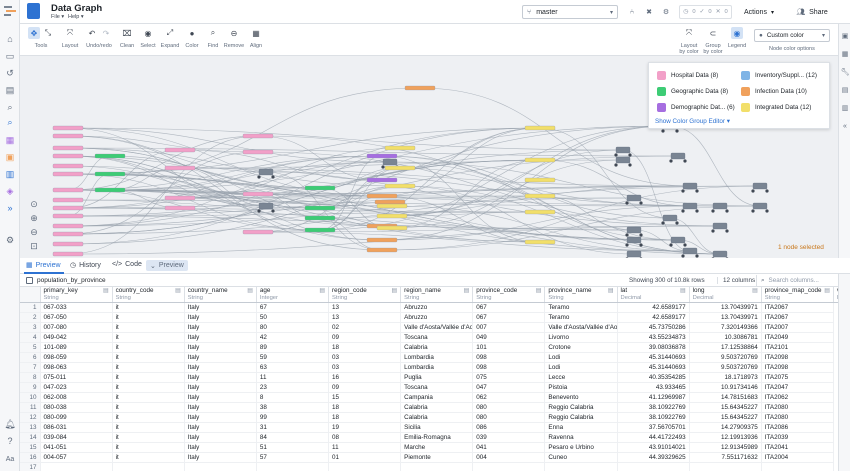  I want to click on clean-button: ⌧ Clean, so click(127, 38).